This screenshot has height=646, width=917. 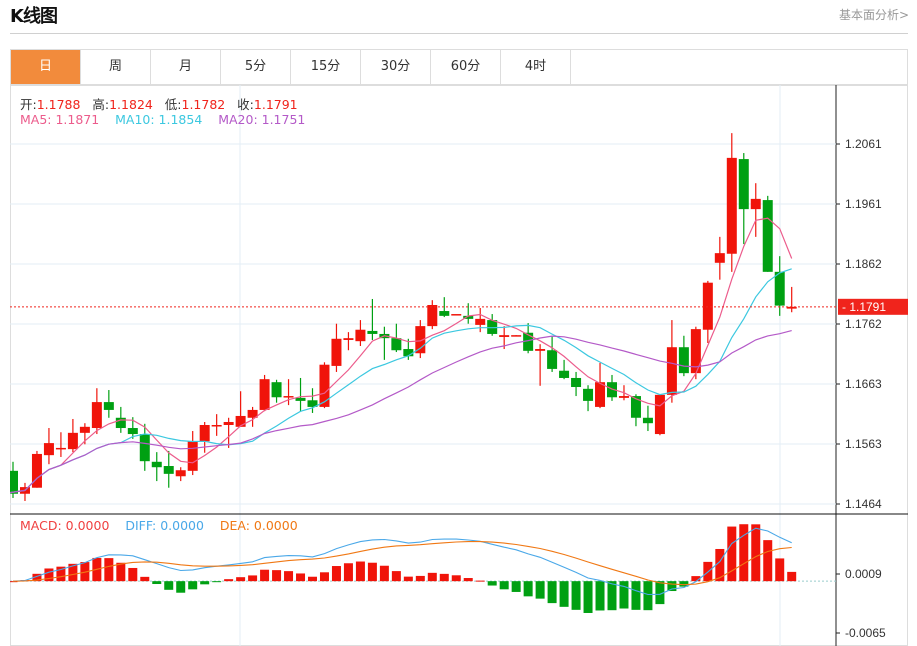 What do you see at coordinates (60, 119) in the screenshot?
I see `ma5-value: MA5: 1.1871` at bounding box center [60, 119].